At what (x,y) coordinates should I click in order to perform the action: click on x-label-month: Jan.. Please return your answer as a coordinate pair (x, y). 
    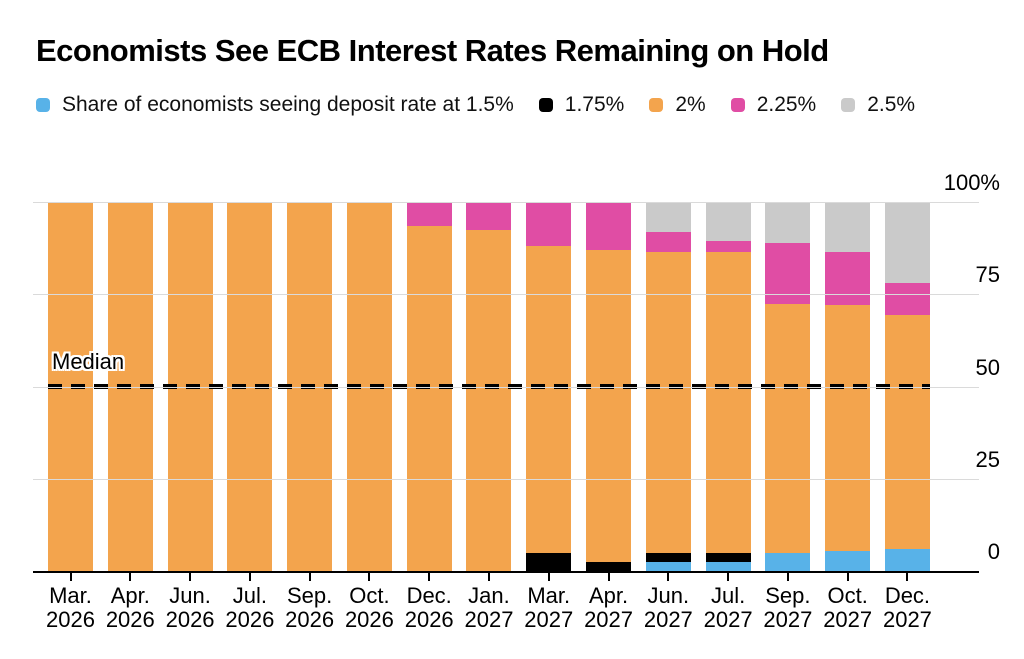
    Looking at the image, I should click on (489, 595).